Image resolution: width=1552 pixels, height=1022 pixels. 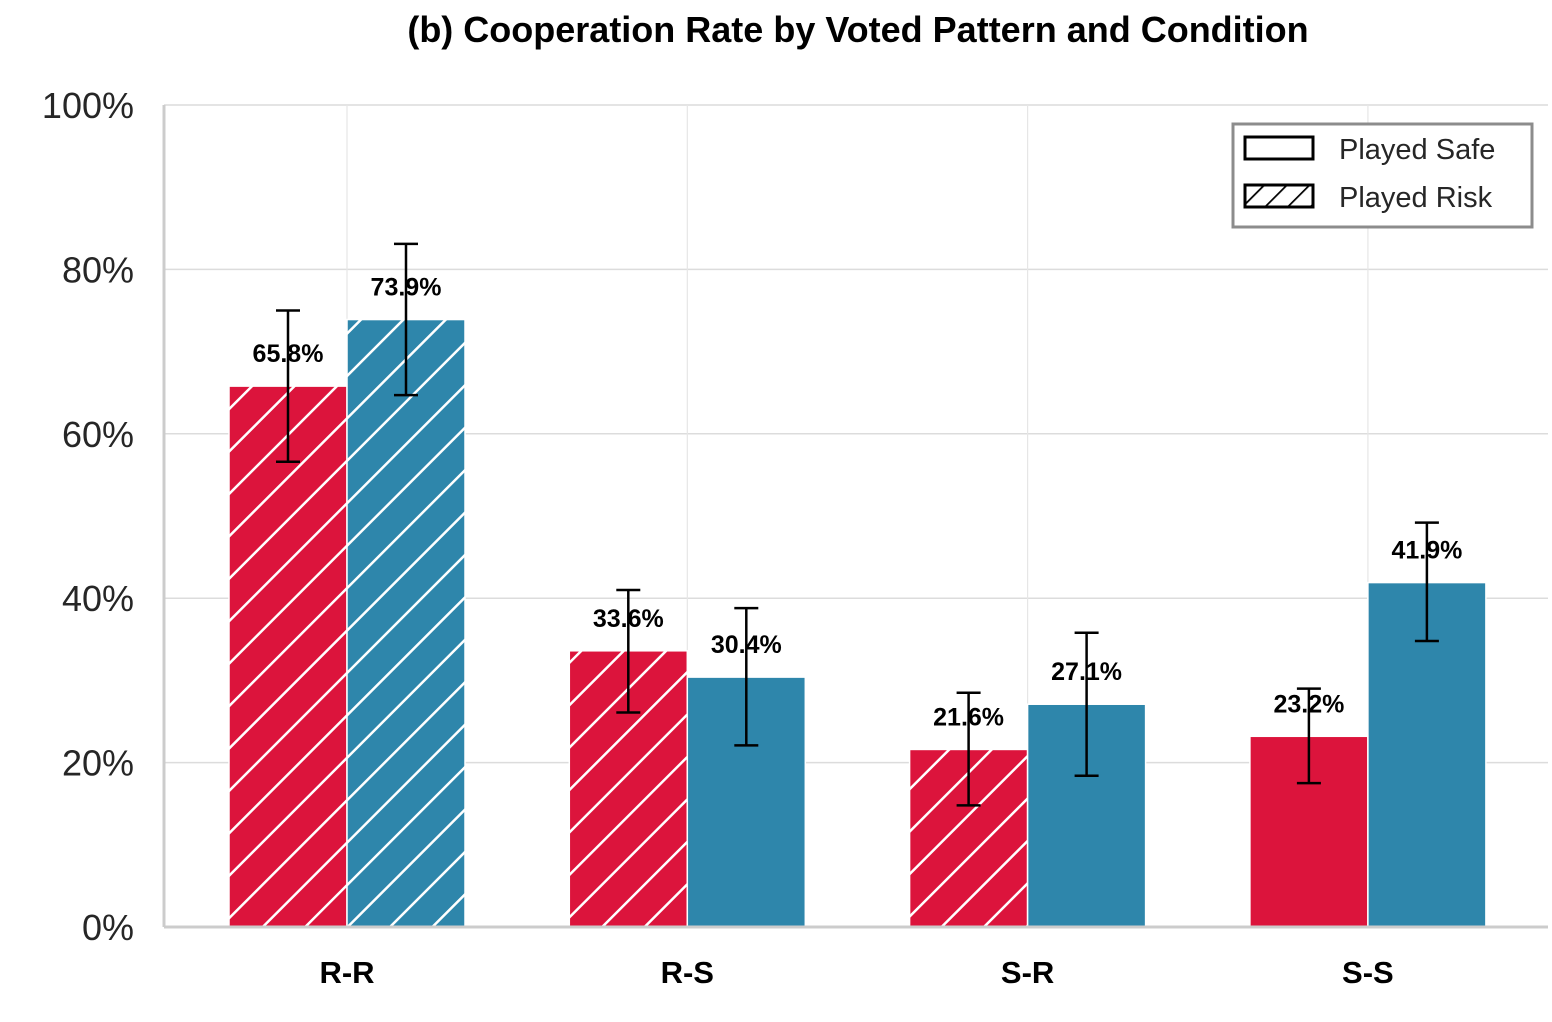 What do you see at coordinates (288, 354) in the screenshot?
I see `data-label: 65.8%` at bounding box center [288, 354].